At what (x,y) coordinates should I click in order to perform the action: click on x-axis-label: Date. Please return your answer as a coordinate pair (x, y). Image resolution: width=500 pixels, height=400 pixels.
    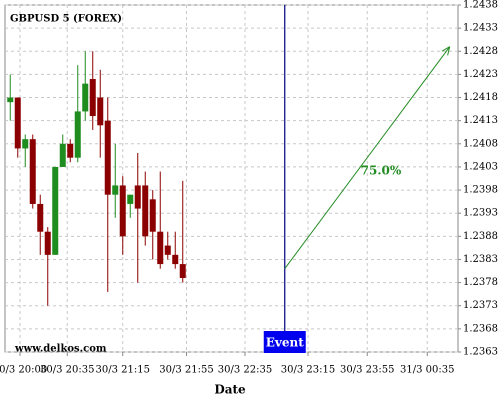
    Looking at the image, I should click on (230, 390).